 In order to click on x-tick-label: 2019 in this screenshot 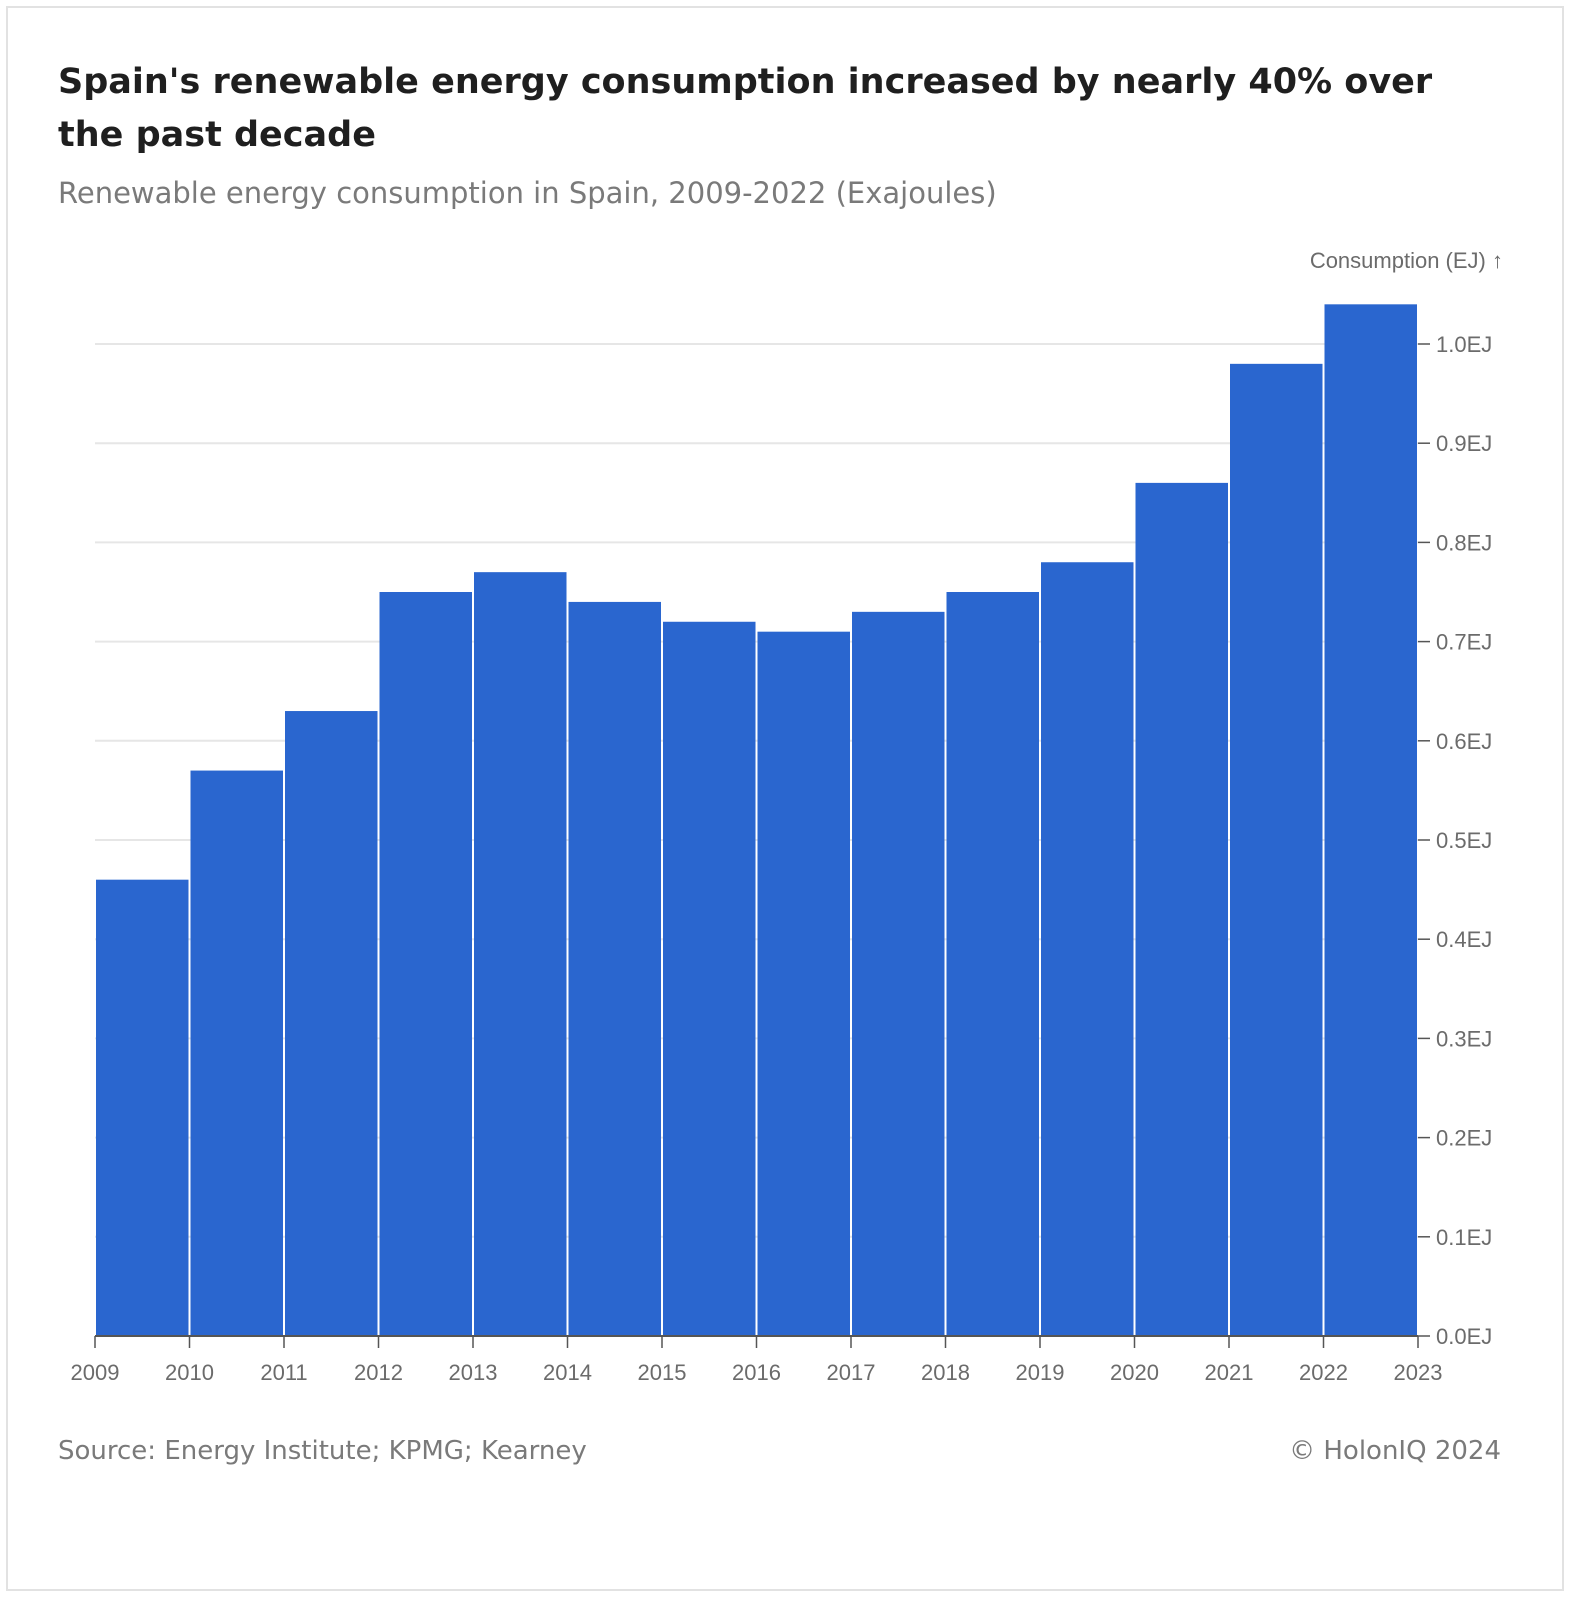, I will do `click(1040, 1372)`.